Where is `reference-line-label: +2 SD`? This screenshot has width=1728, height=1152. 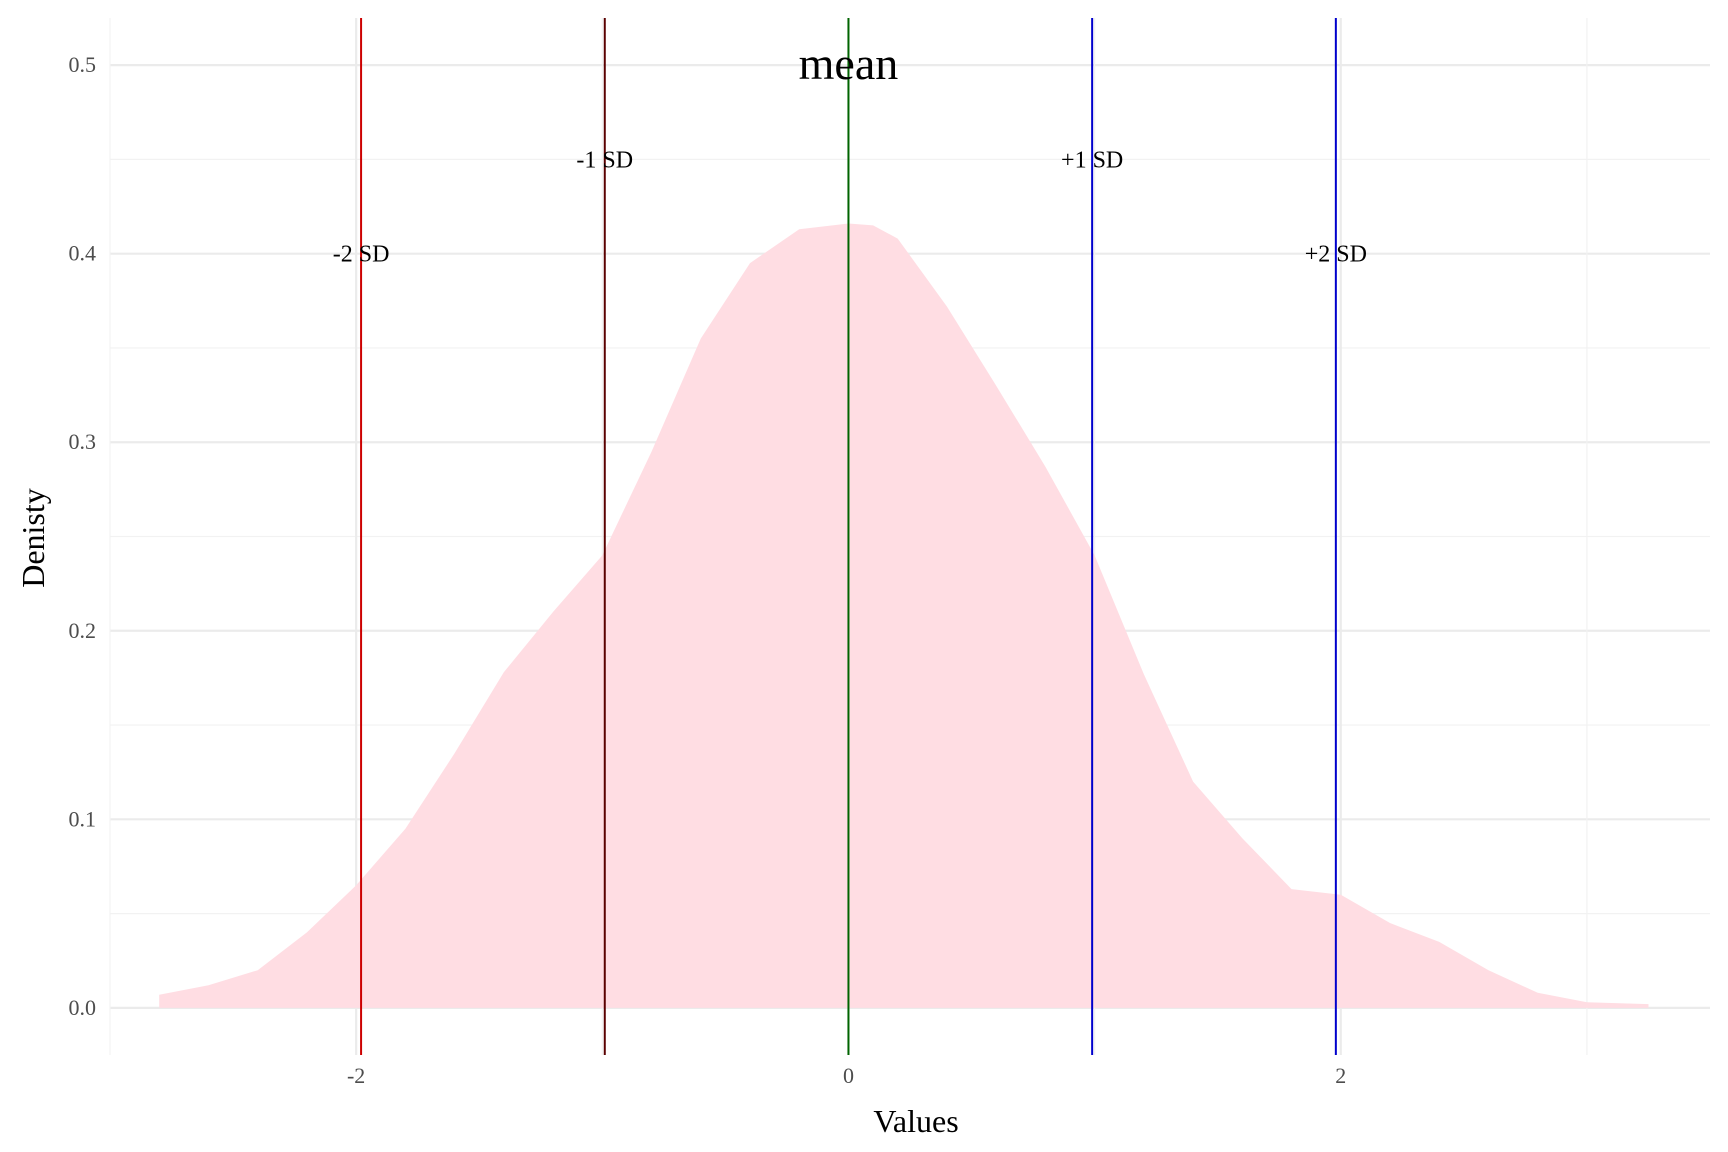
reference-line-label: +2 SD is located at coordinates (1336, 255).